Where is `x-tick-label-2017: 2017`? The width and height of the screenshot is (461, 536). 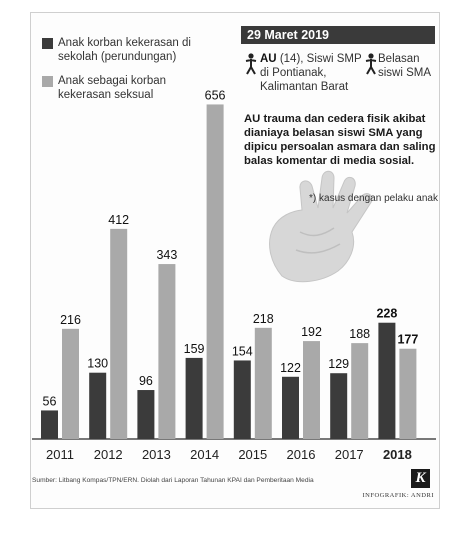
x-tick-label-2017: 2017 is located at coordinates (349, 454).